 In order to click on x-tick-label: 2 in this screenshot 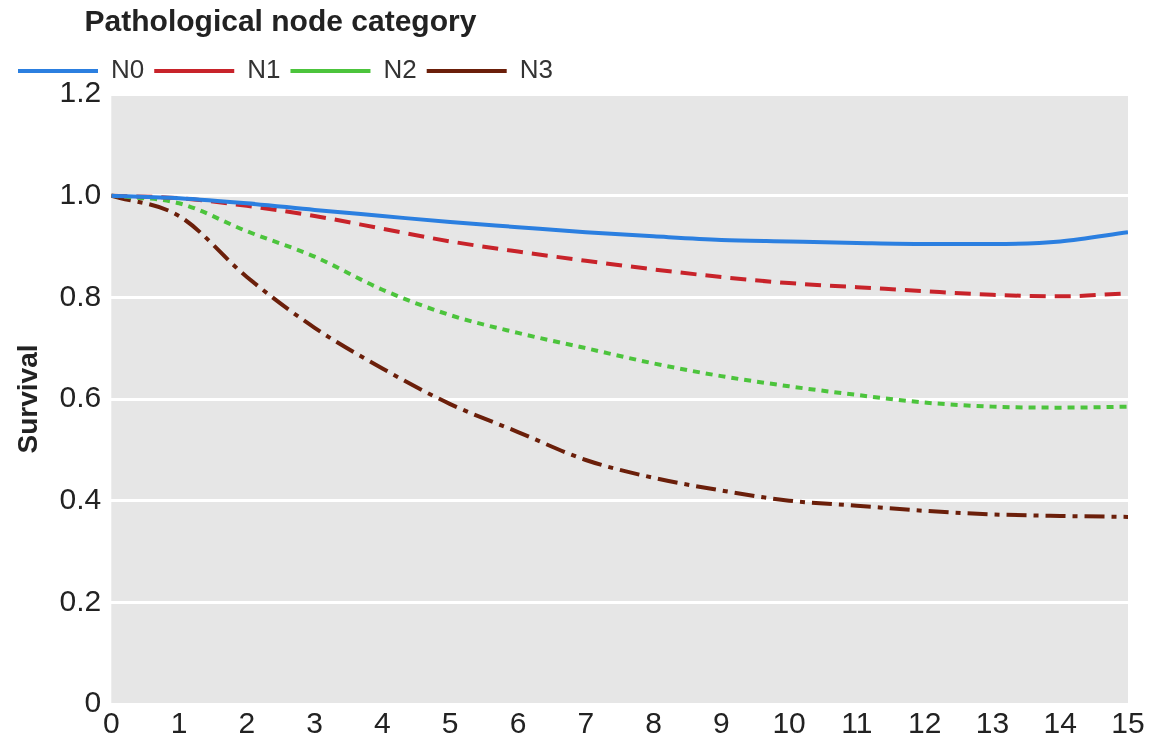, I will do `click(247, 723)`.